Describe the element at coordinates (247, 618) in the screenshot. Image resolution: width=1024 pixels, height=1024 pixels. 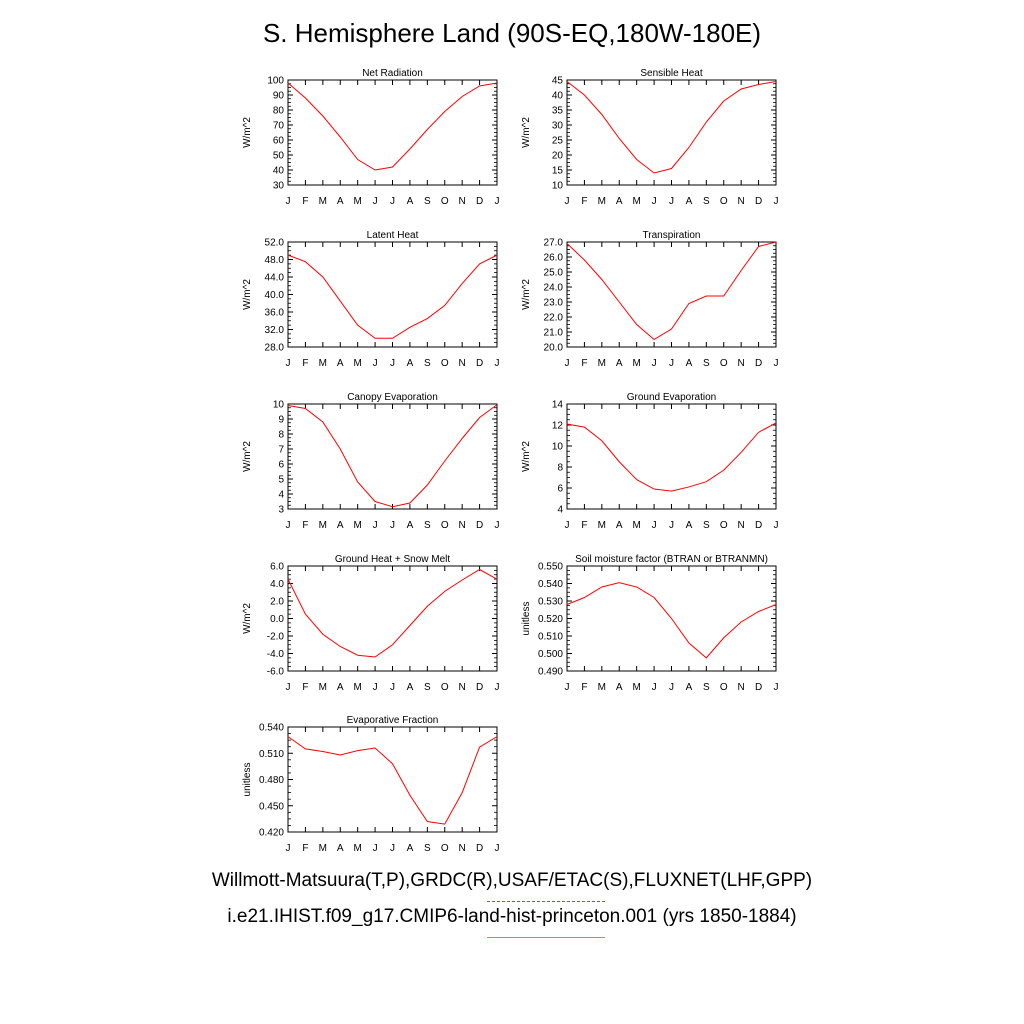
I see `ground-heat-snow-melt-y-axis-label: W/m^2` at that location.